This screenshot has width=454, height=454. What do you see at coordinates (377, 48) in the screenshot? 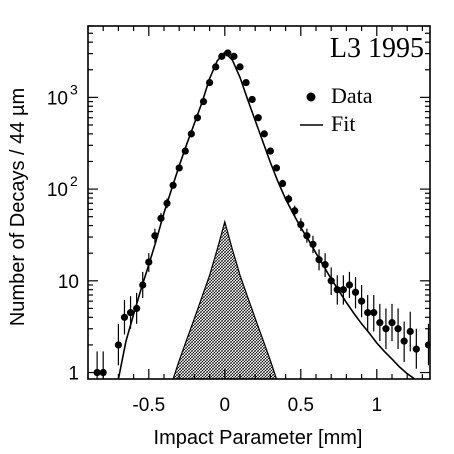
I see `chart-title: L3 1995` at bounding box center [377, 48].